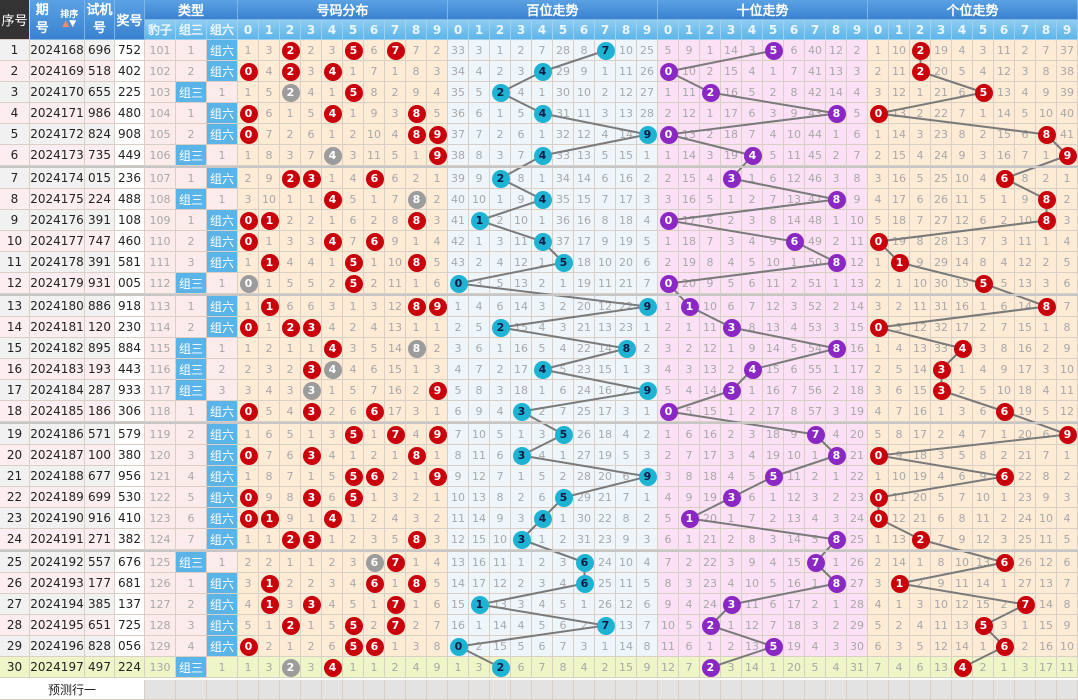 The image size is (1078, 700). Describe the element at coordinates (57, 327) in the screenshot. I see `row-period: 2024181` at that location.